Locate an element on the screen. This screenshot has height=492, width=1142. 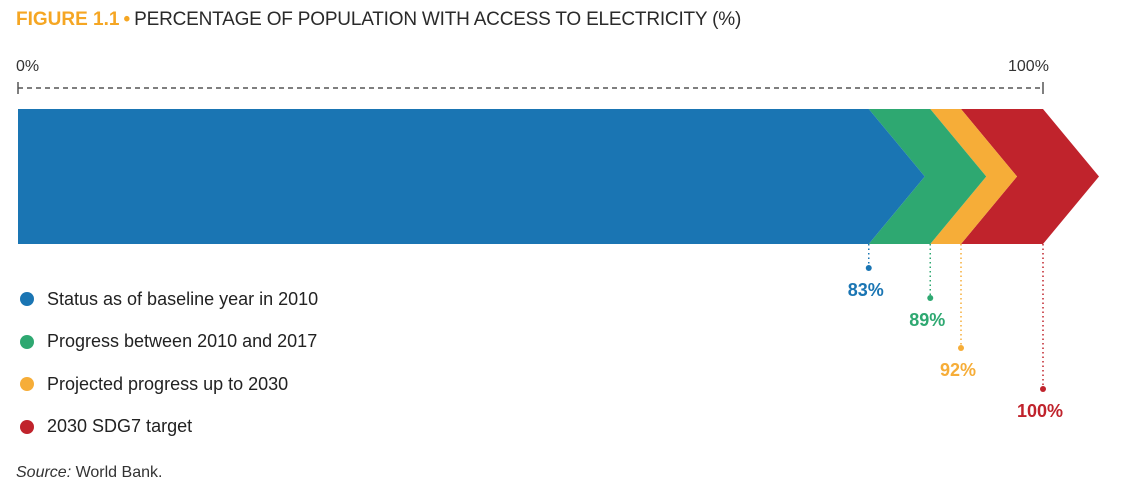
legend-item-baseline: Status as of baseline year in 2010 is located at coordinates (169, 299).